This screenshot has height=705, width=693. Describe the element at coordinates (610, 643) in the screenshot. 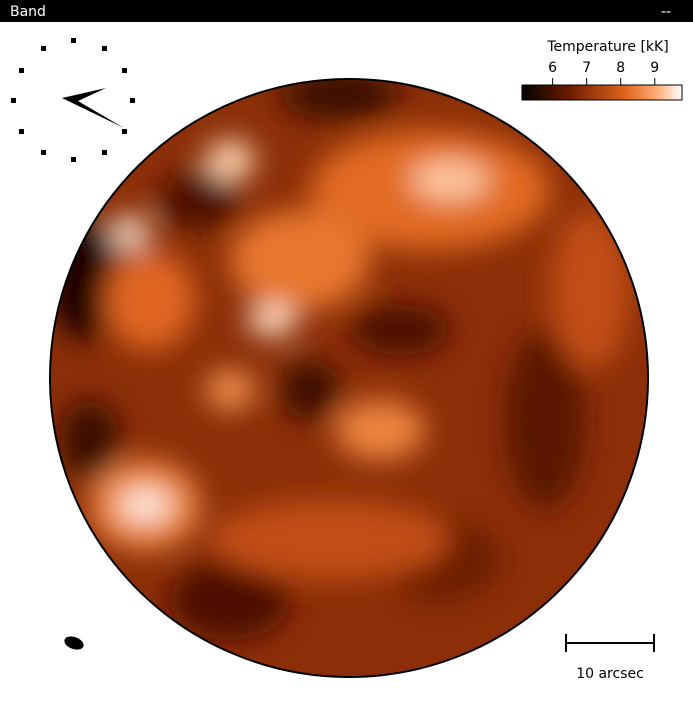

I see `scale-bar` at that location.